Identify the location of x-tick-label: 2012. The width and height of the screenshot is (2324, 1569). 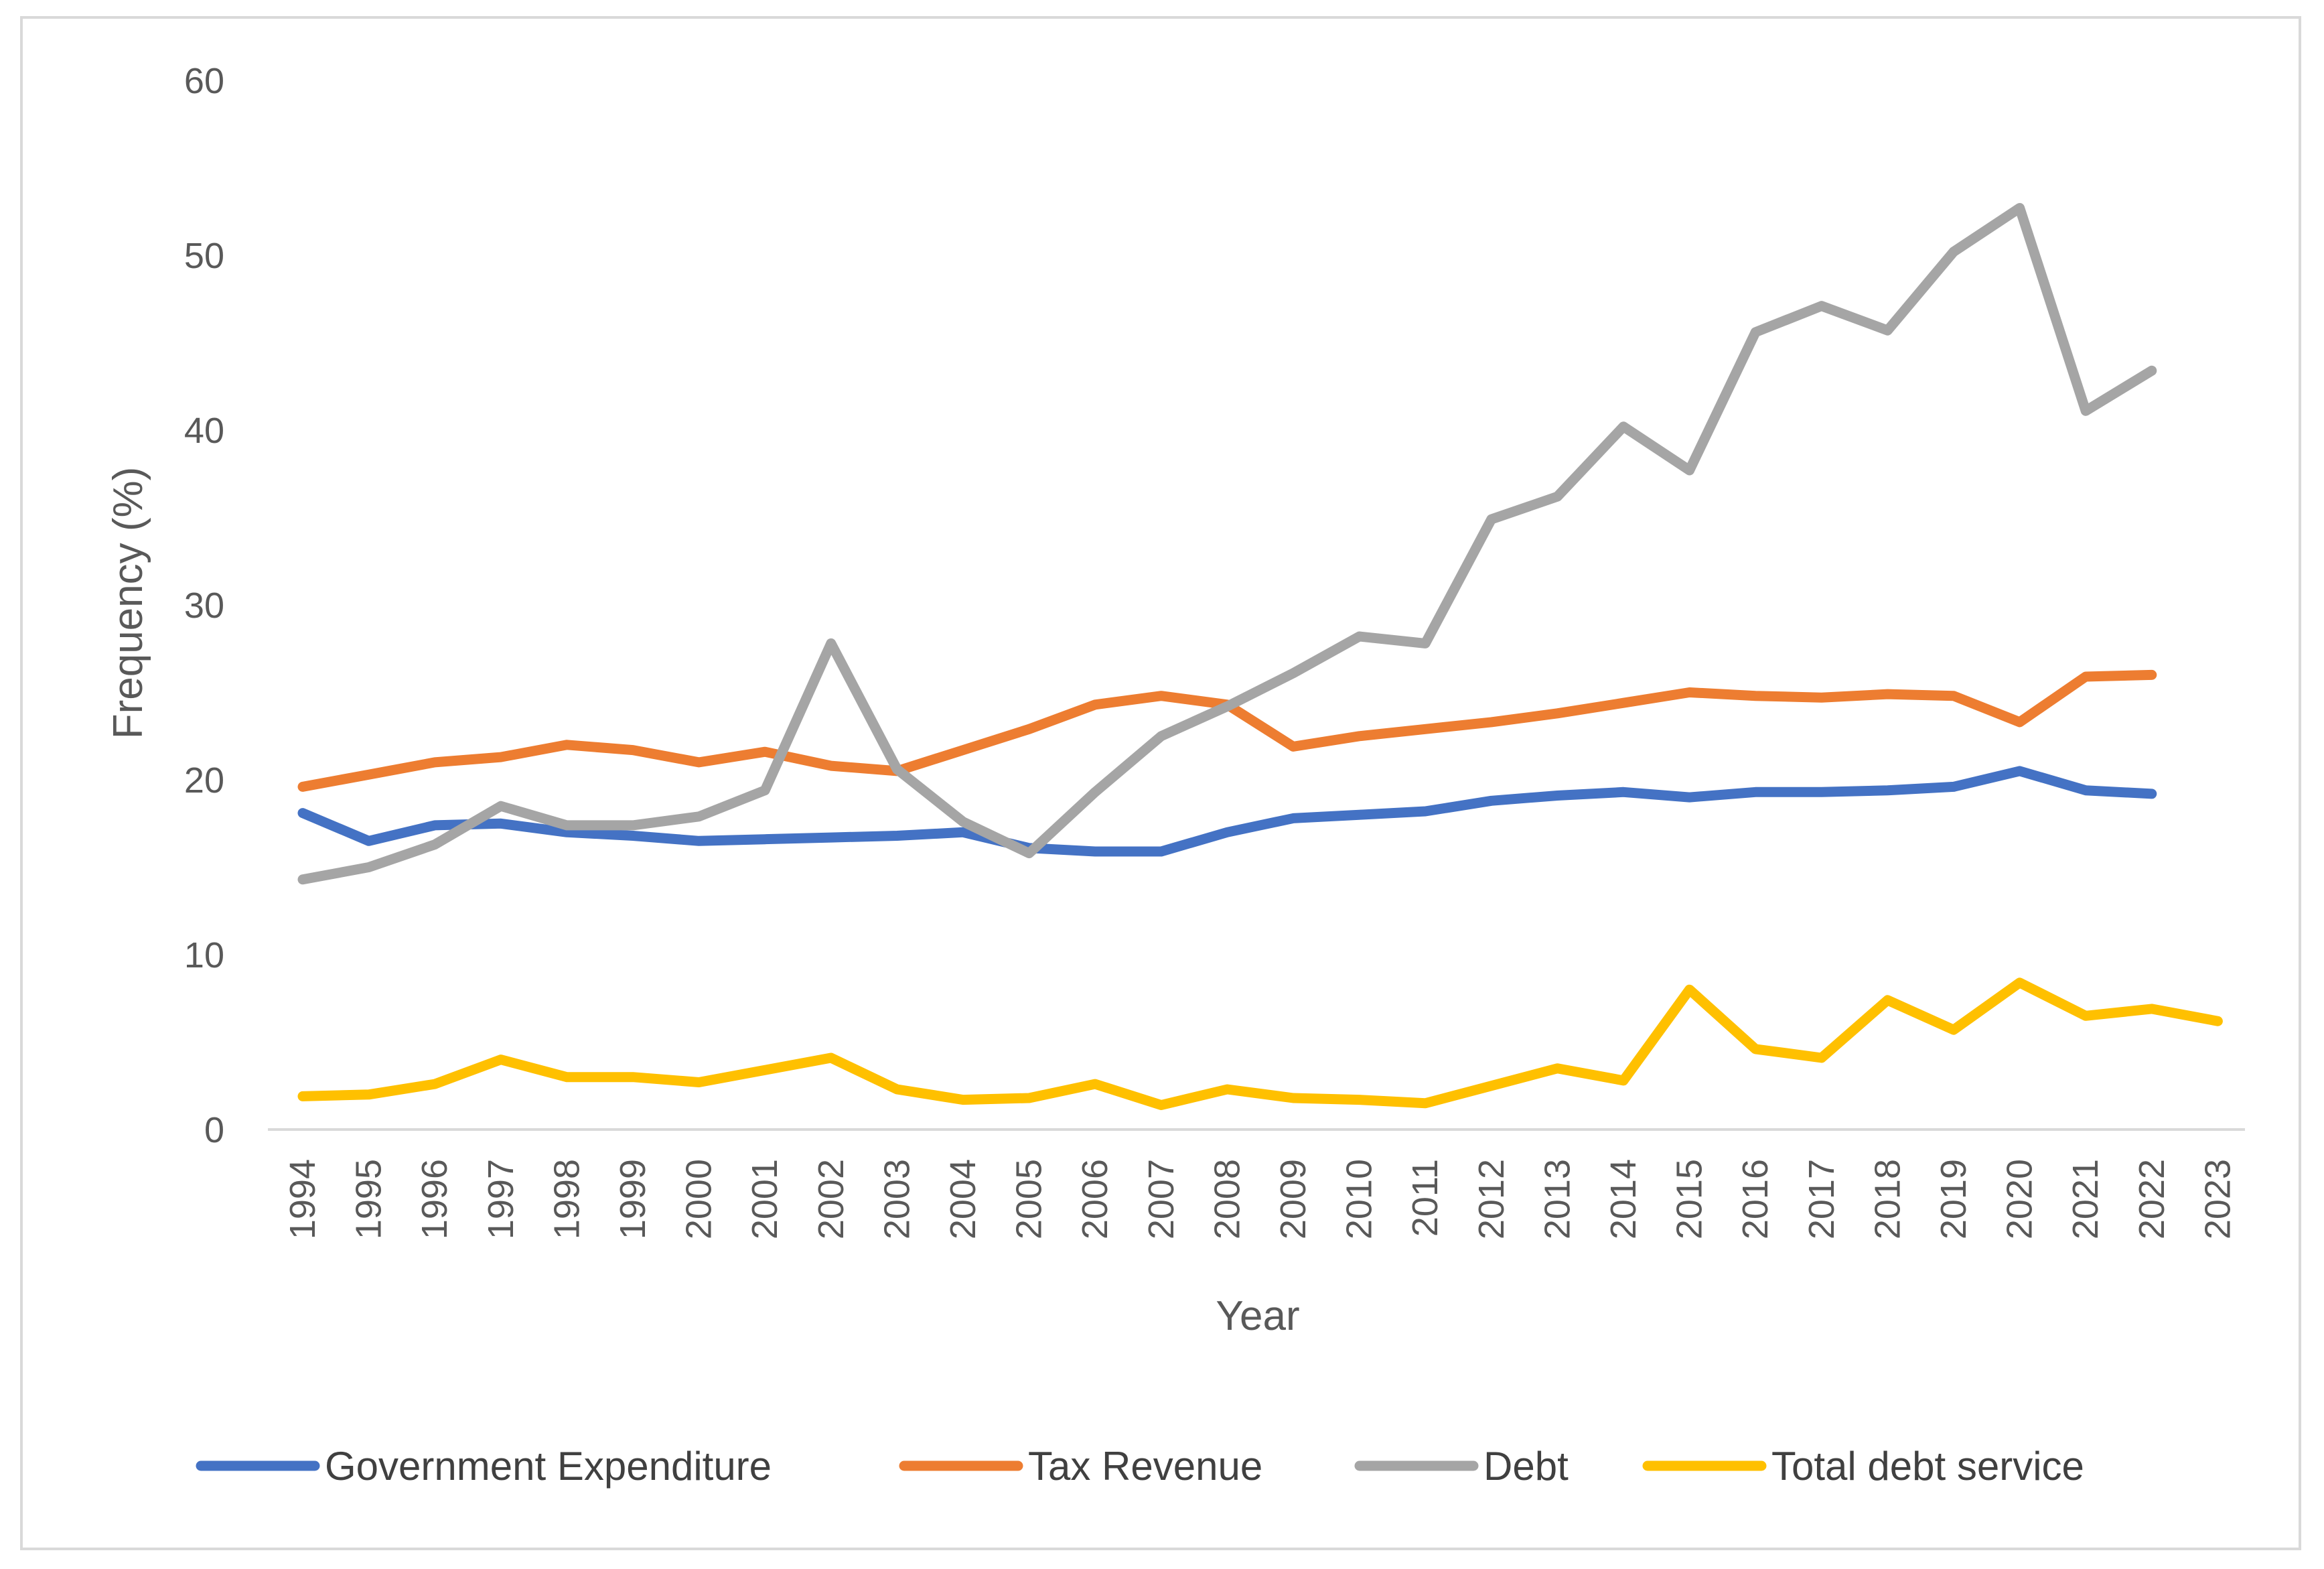
(1491, 1199).